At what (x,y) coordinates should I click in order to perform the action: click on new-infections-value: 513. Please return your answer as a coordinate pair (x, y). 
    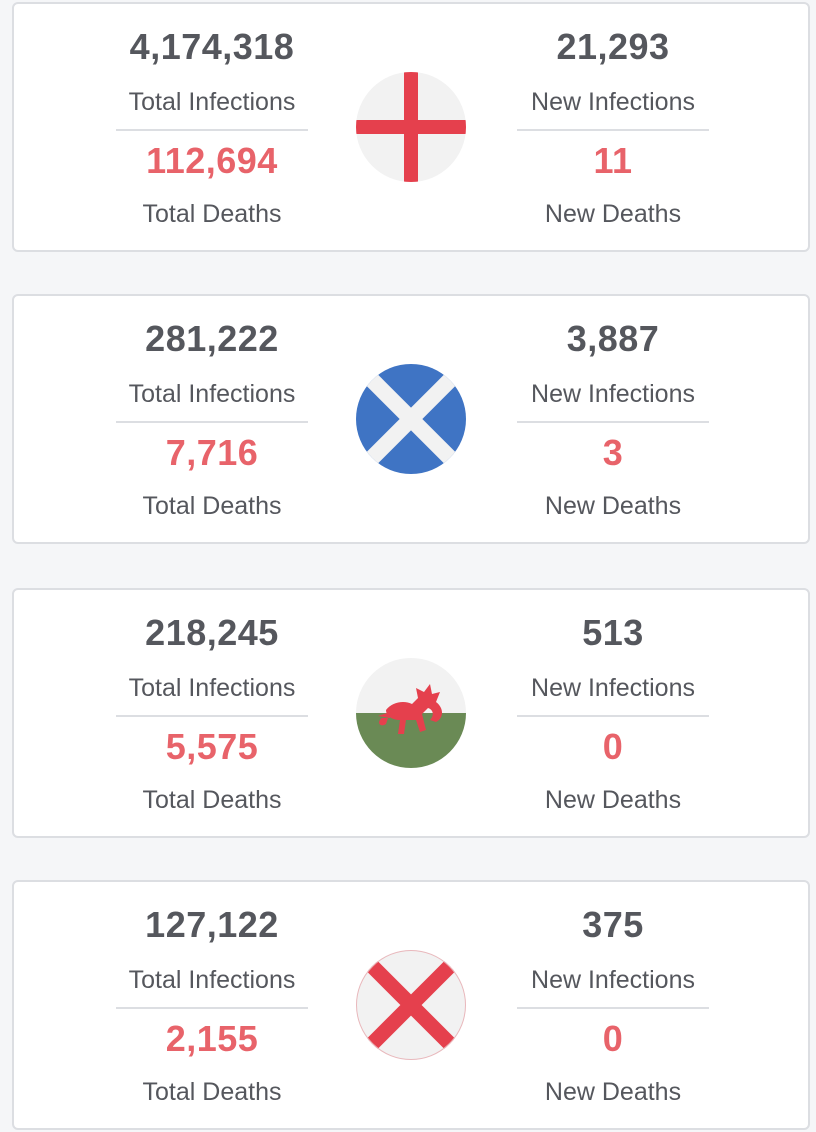
    Looking at the image, I should click on (613, 632).